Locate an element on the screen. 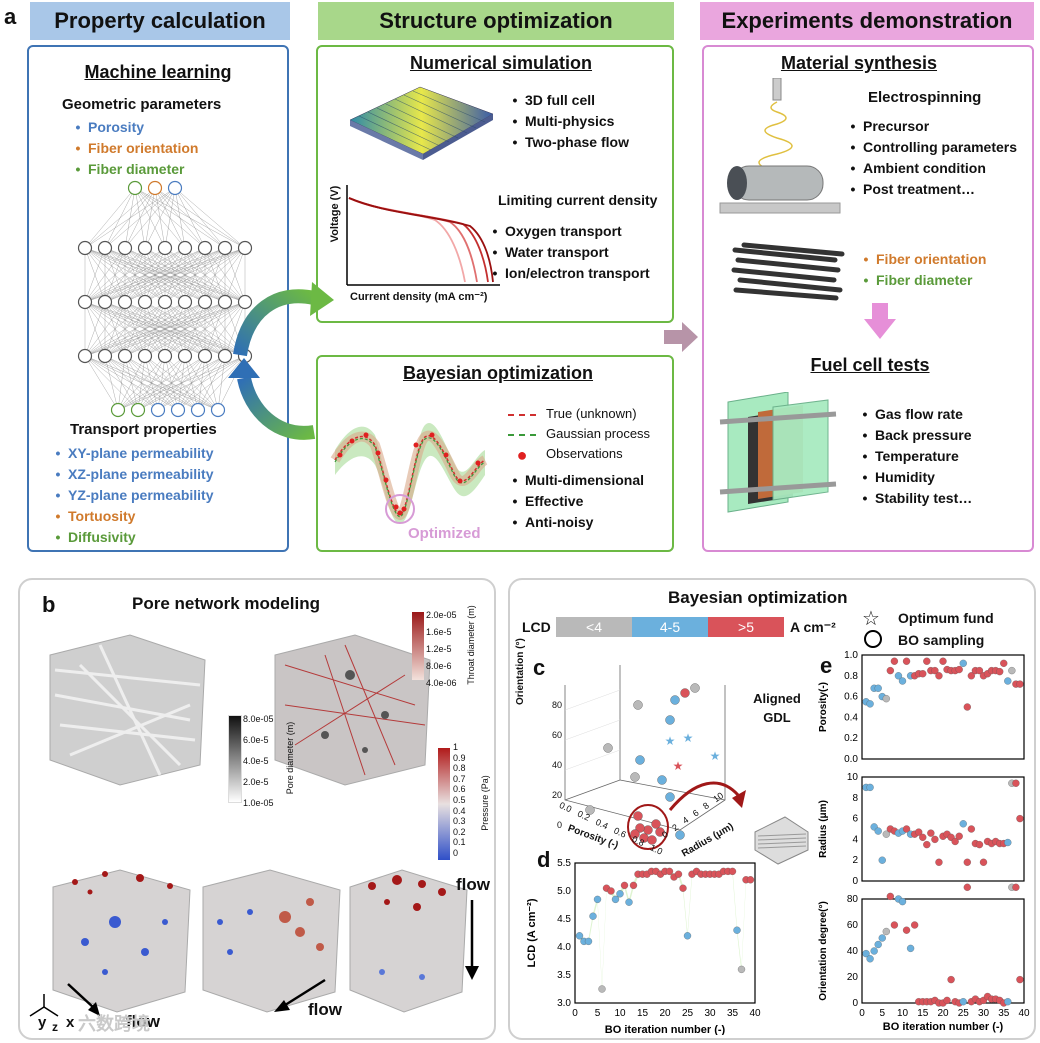  exp-item: Controlling parameters is located at coordinates (930, 147).